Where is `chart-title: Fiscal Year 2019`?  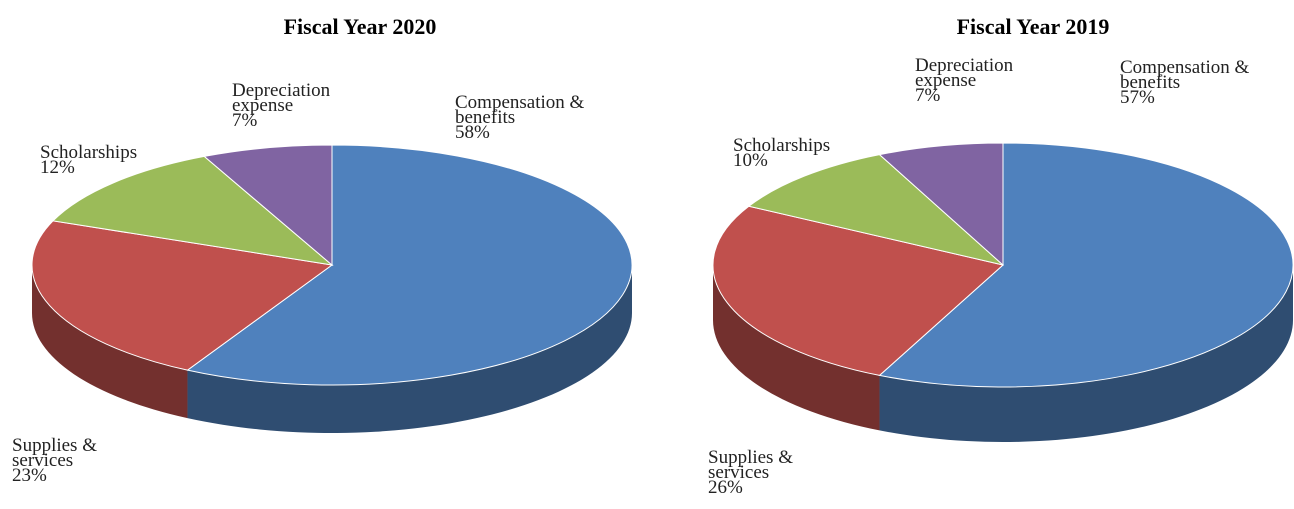
chart-title: Fiscal Year 2019 is located at coordinates (1033, 26).